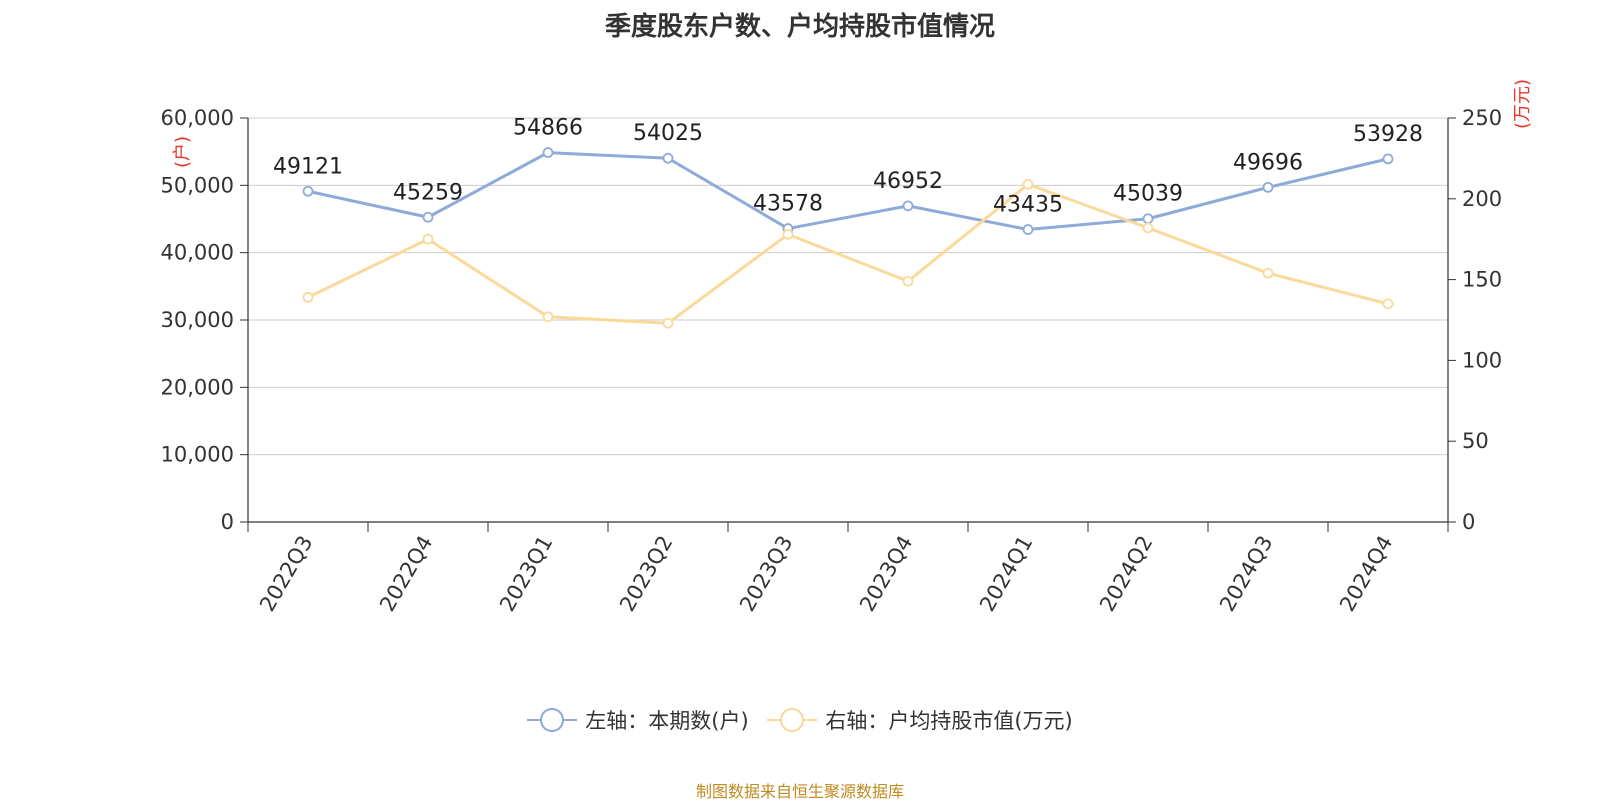  I want to click on left-axis-tick-label: 10,000, so click(197, 455).